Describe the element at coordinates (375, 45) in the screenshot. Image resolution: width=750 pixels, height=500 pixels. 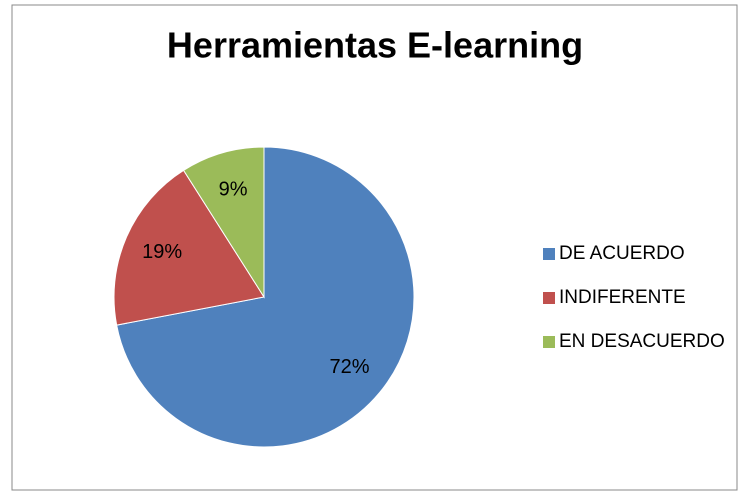
I see `chart-title: Herramientas E-learning` at that location.